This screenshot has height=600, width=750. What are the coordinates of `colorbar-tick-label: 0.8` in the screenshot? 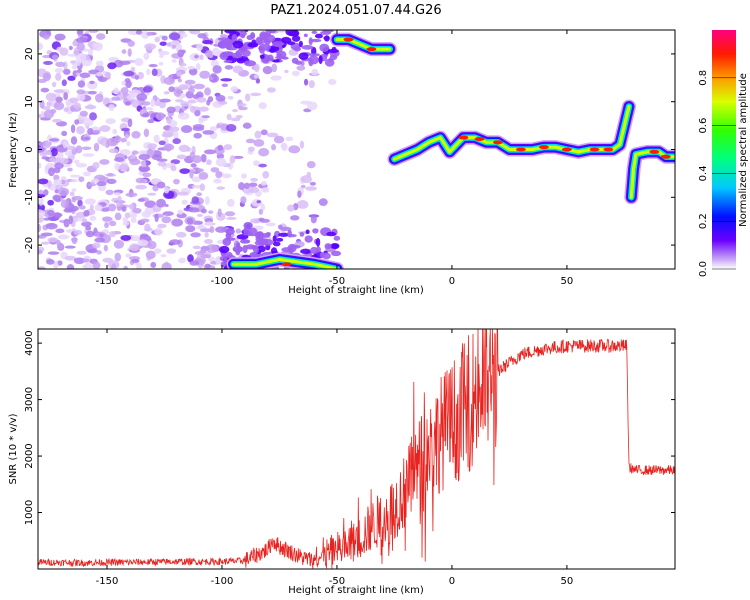 It's located at (703, 78).